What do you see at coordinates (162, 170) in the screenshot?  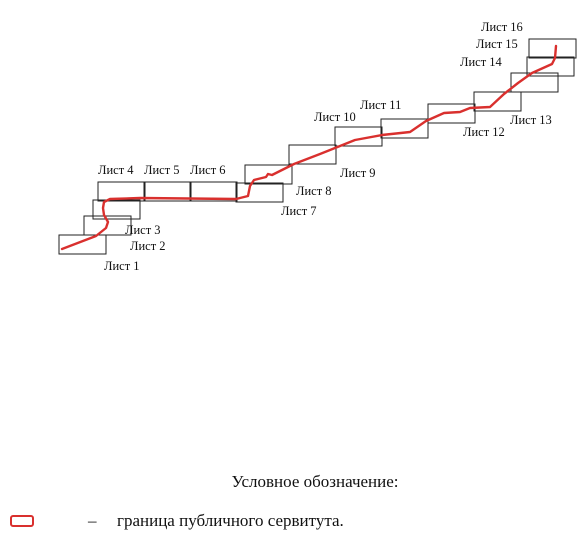 I see `sheet-label-5: Лист 5` at bounding box center [162, 170].